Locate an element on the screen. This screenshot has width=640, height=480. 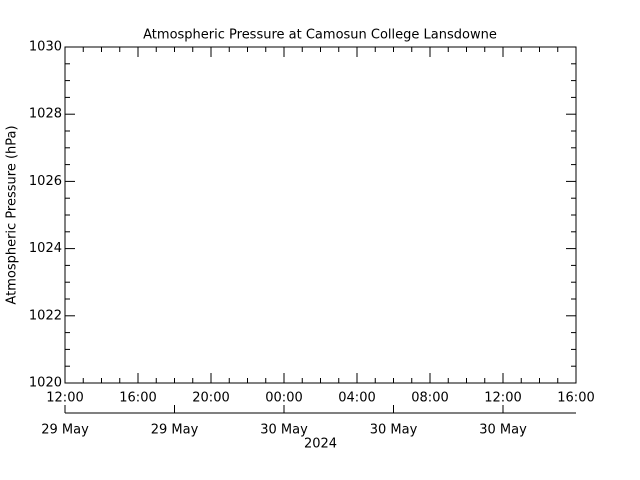
y-tick-label: 1024 is located at coordinates (45, 248).